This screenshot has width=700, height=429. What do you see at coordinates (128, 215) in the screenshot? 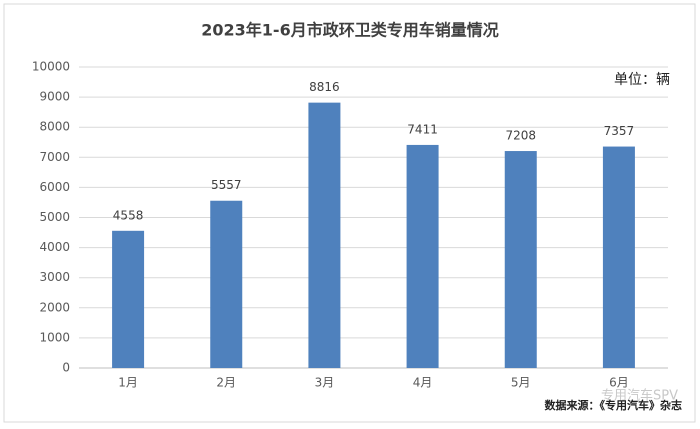
I see `value-label: 4558` at bounding box center [128, 215].